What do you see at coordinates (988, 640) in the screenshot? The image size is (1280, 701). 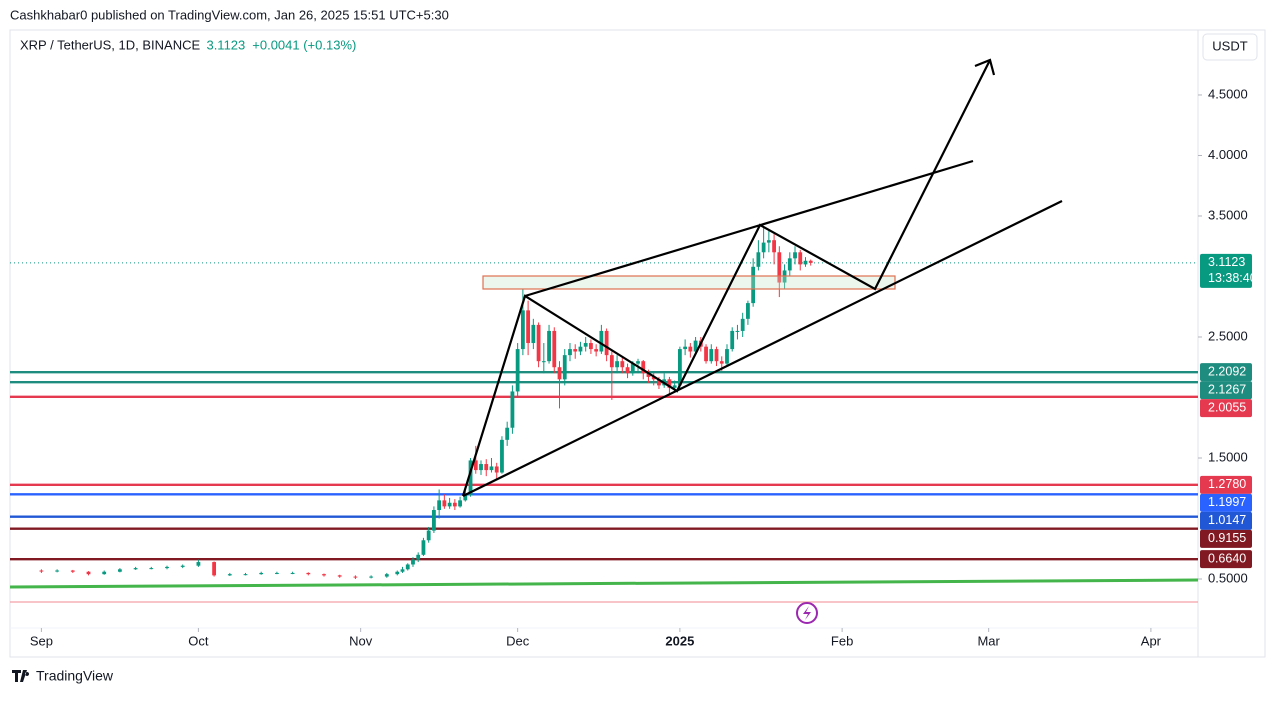 I see `x-tick-label: Mar` at bounding box center [988, 640].